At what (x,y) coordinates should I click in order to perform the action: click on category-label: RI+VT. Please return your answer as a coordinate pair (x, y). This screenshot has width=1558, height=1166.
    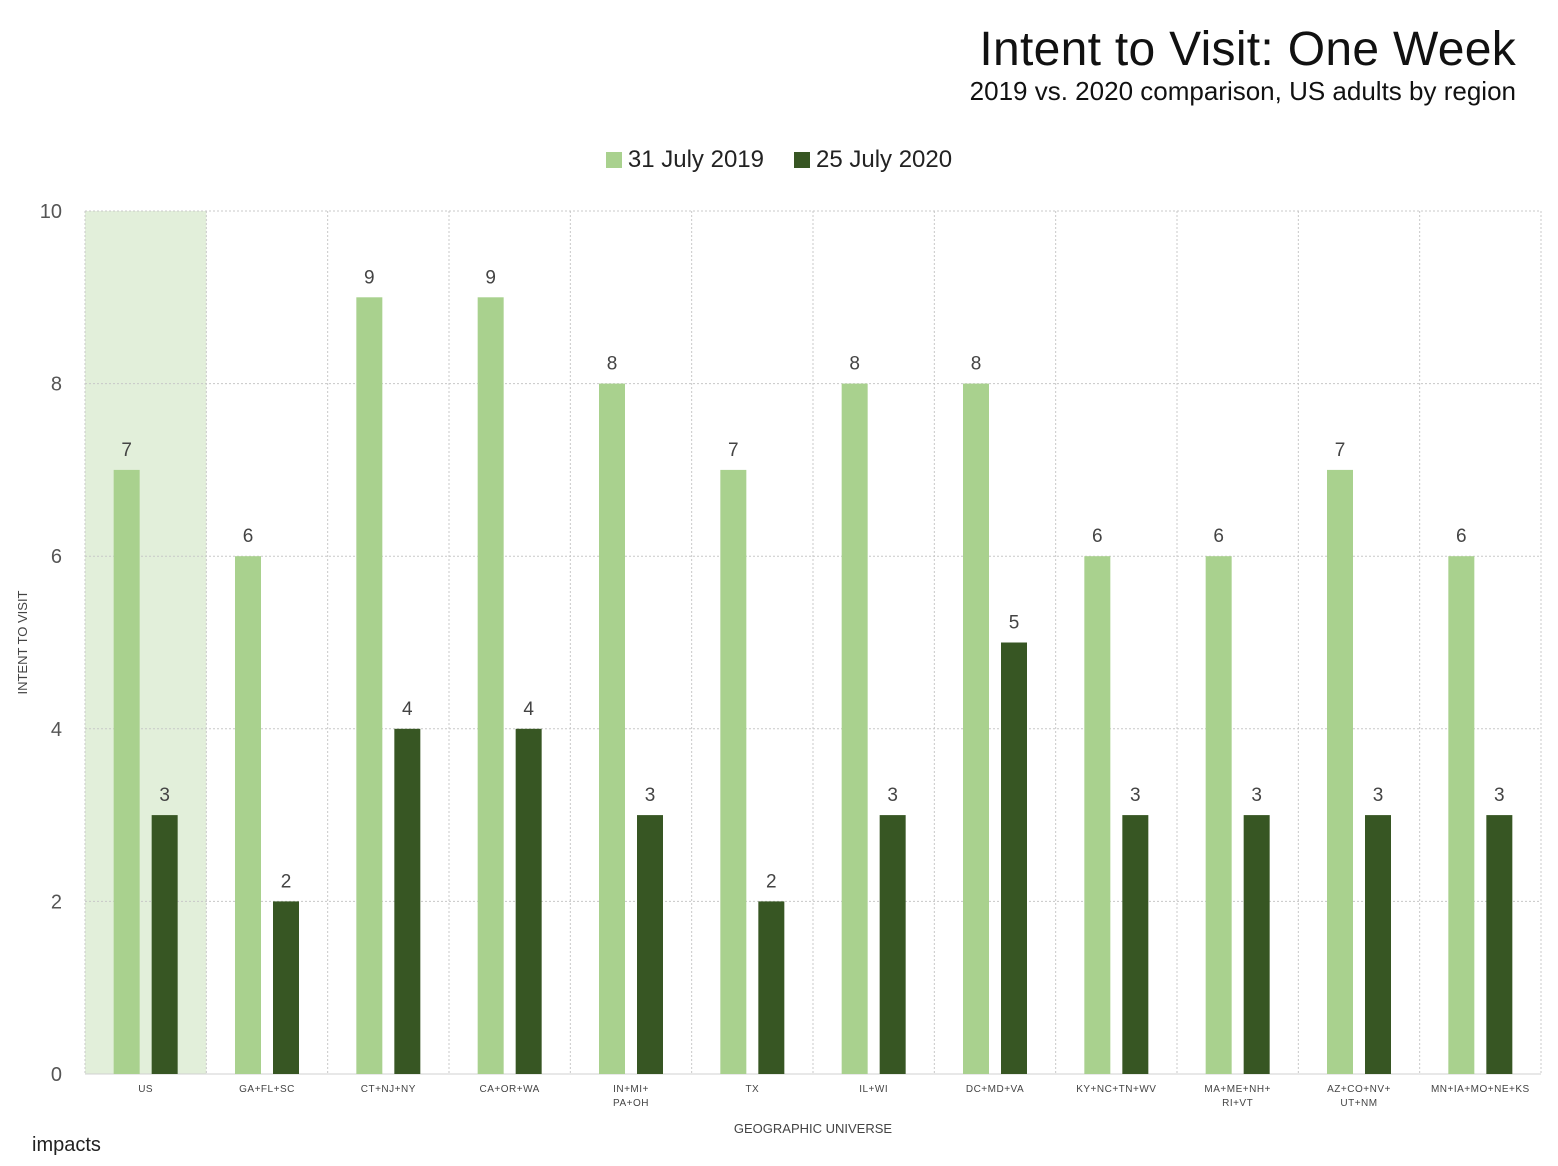
    Looking at the image, I should click on (1237, 1103).